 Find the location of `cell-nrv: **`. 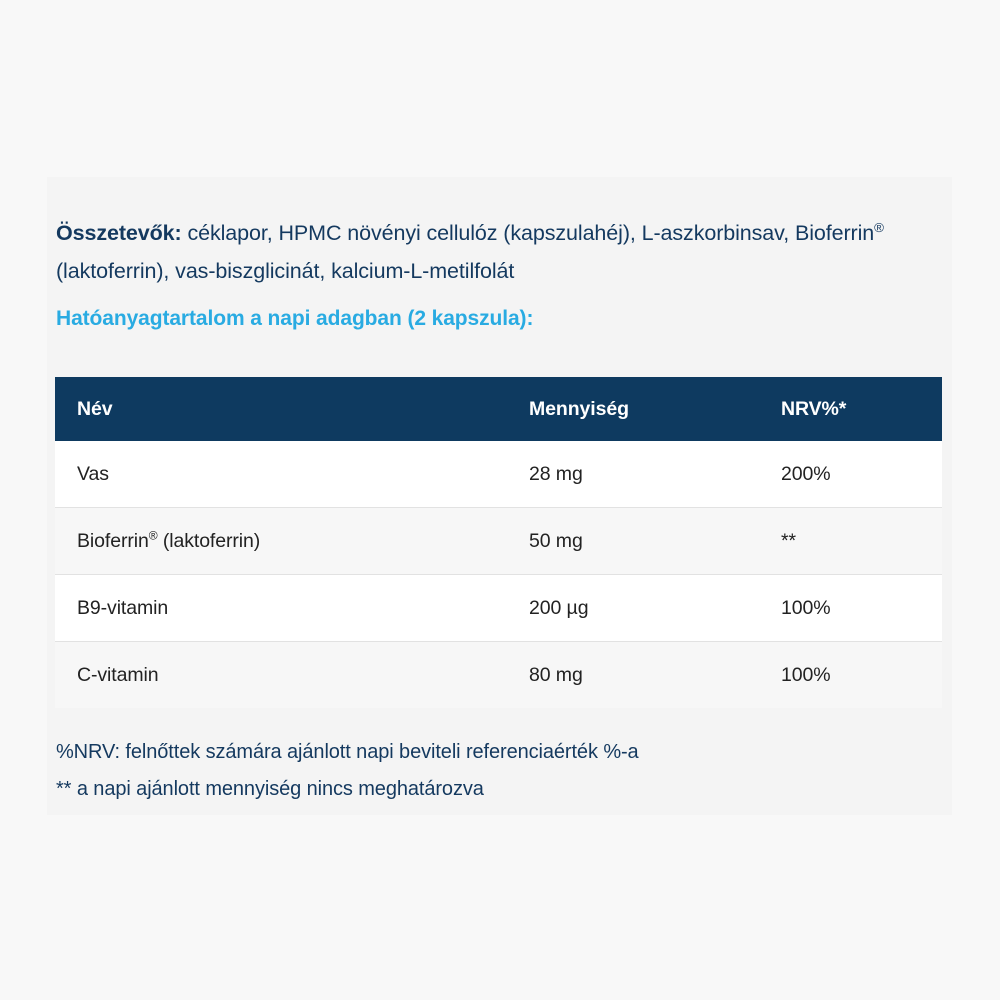

cell-nrv: ** is located at coordinates (856, 541).